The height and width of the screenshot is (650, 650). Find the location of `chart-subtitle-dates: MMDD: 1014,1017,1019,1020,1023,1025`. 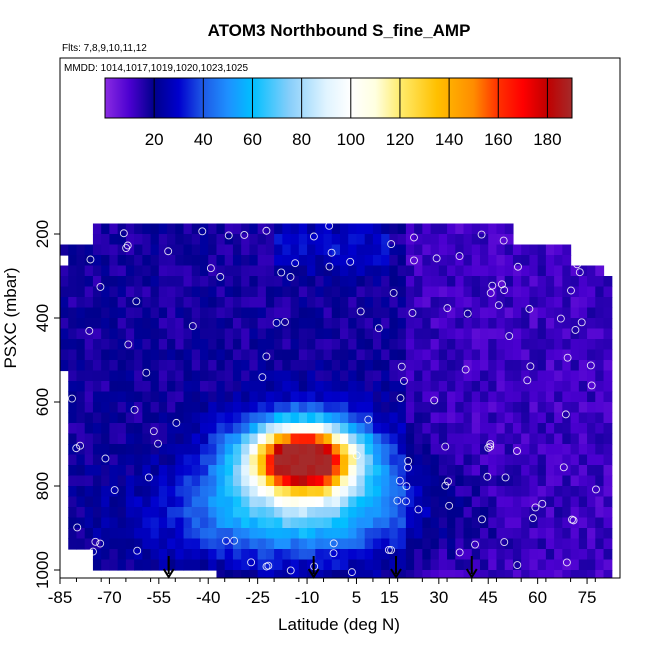

chart-subtitle-dates: MMDD: 1014,1017,1019,1020,1023,1025 is located at coordinates (156, 68).